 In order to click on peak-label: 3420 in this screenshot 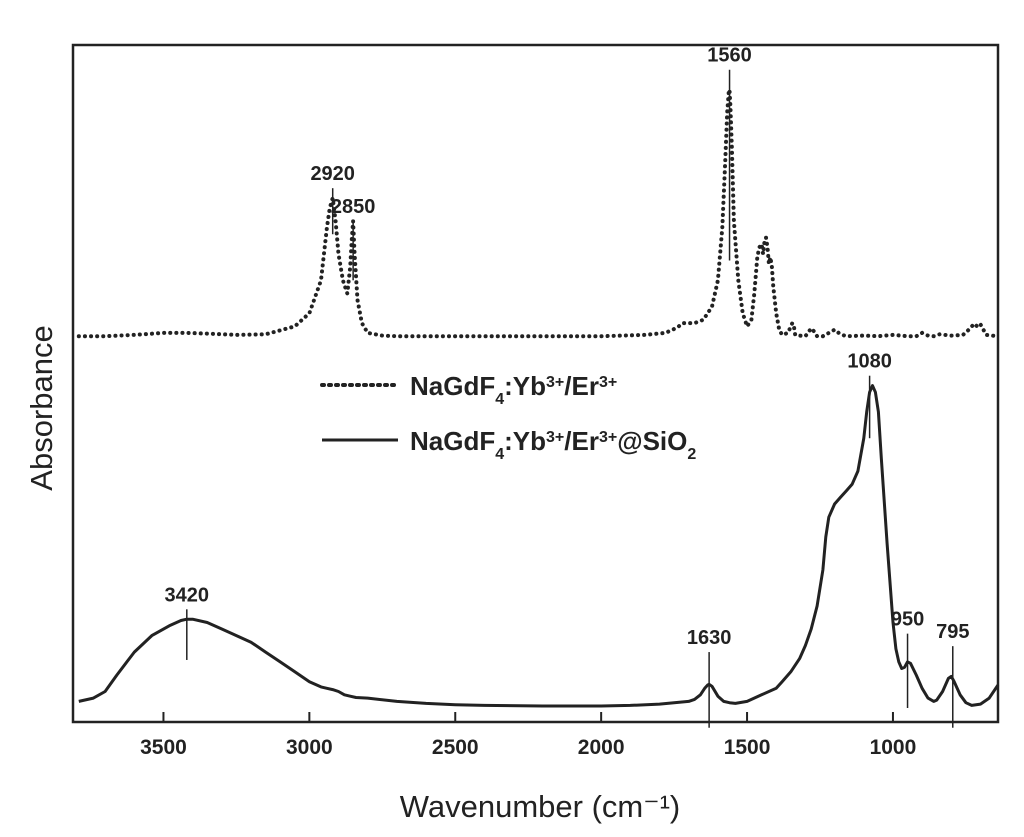, I will do `click(187, 595)`.